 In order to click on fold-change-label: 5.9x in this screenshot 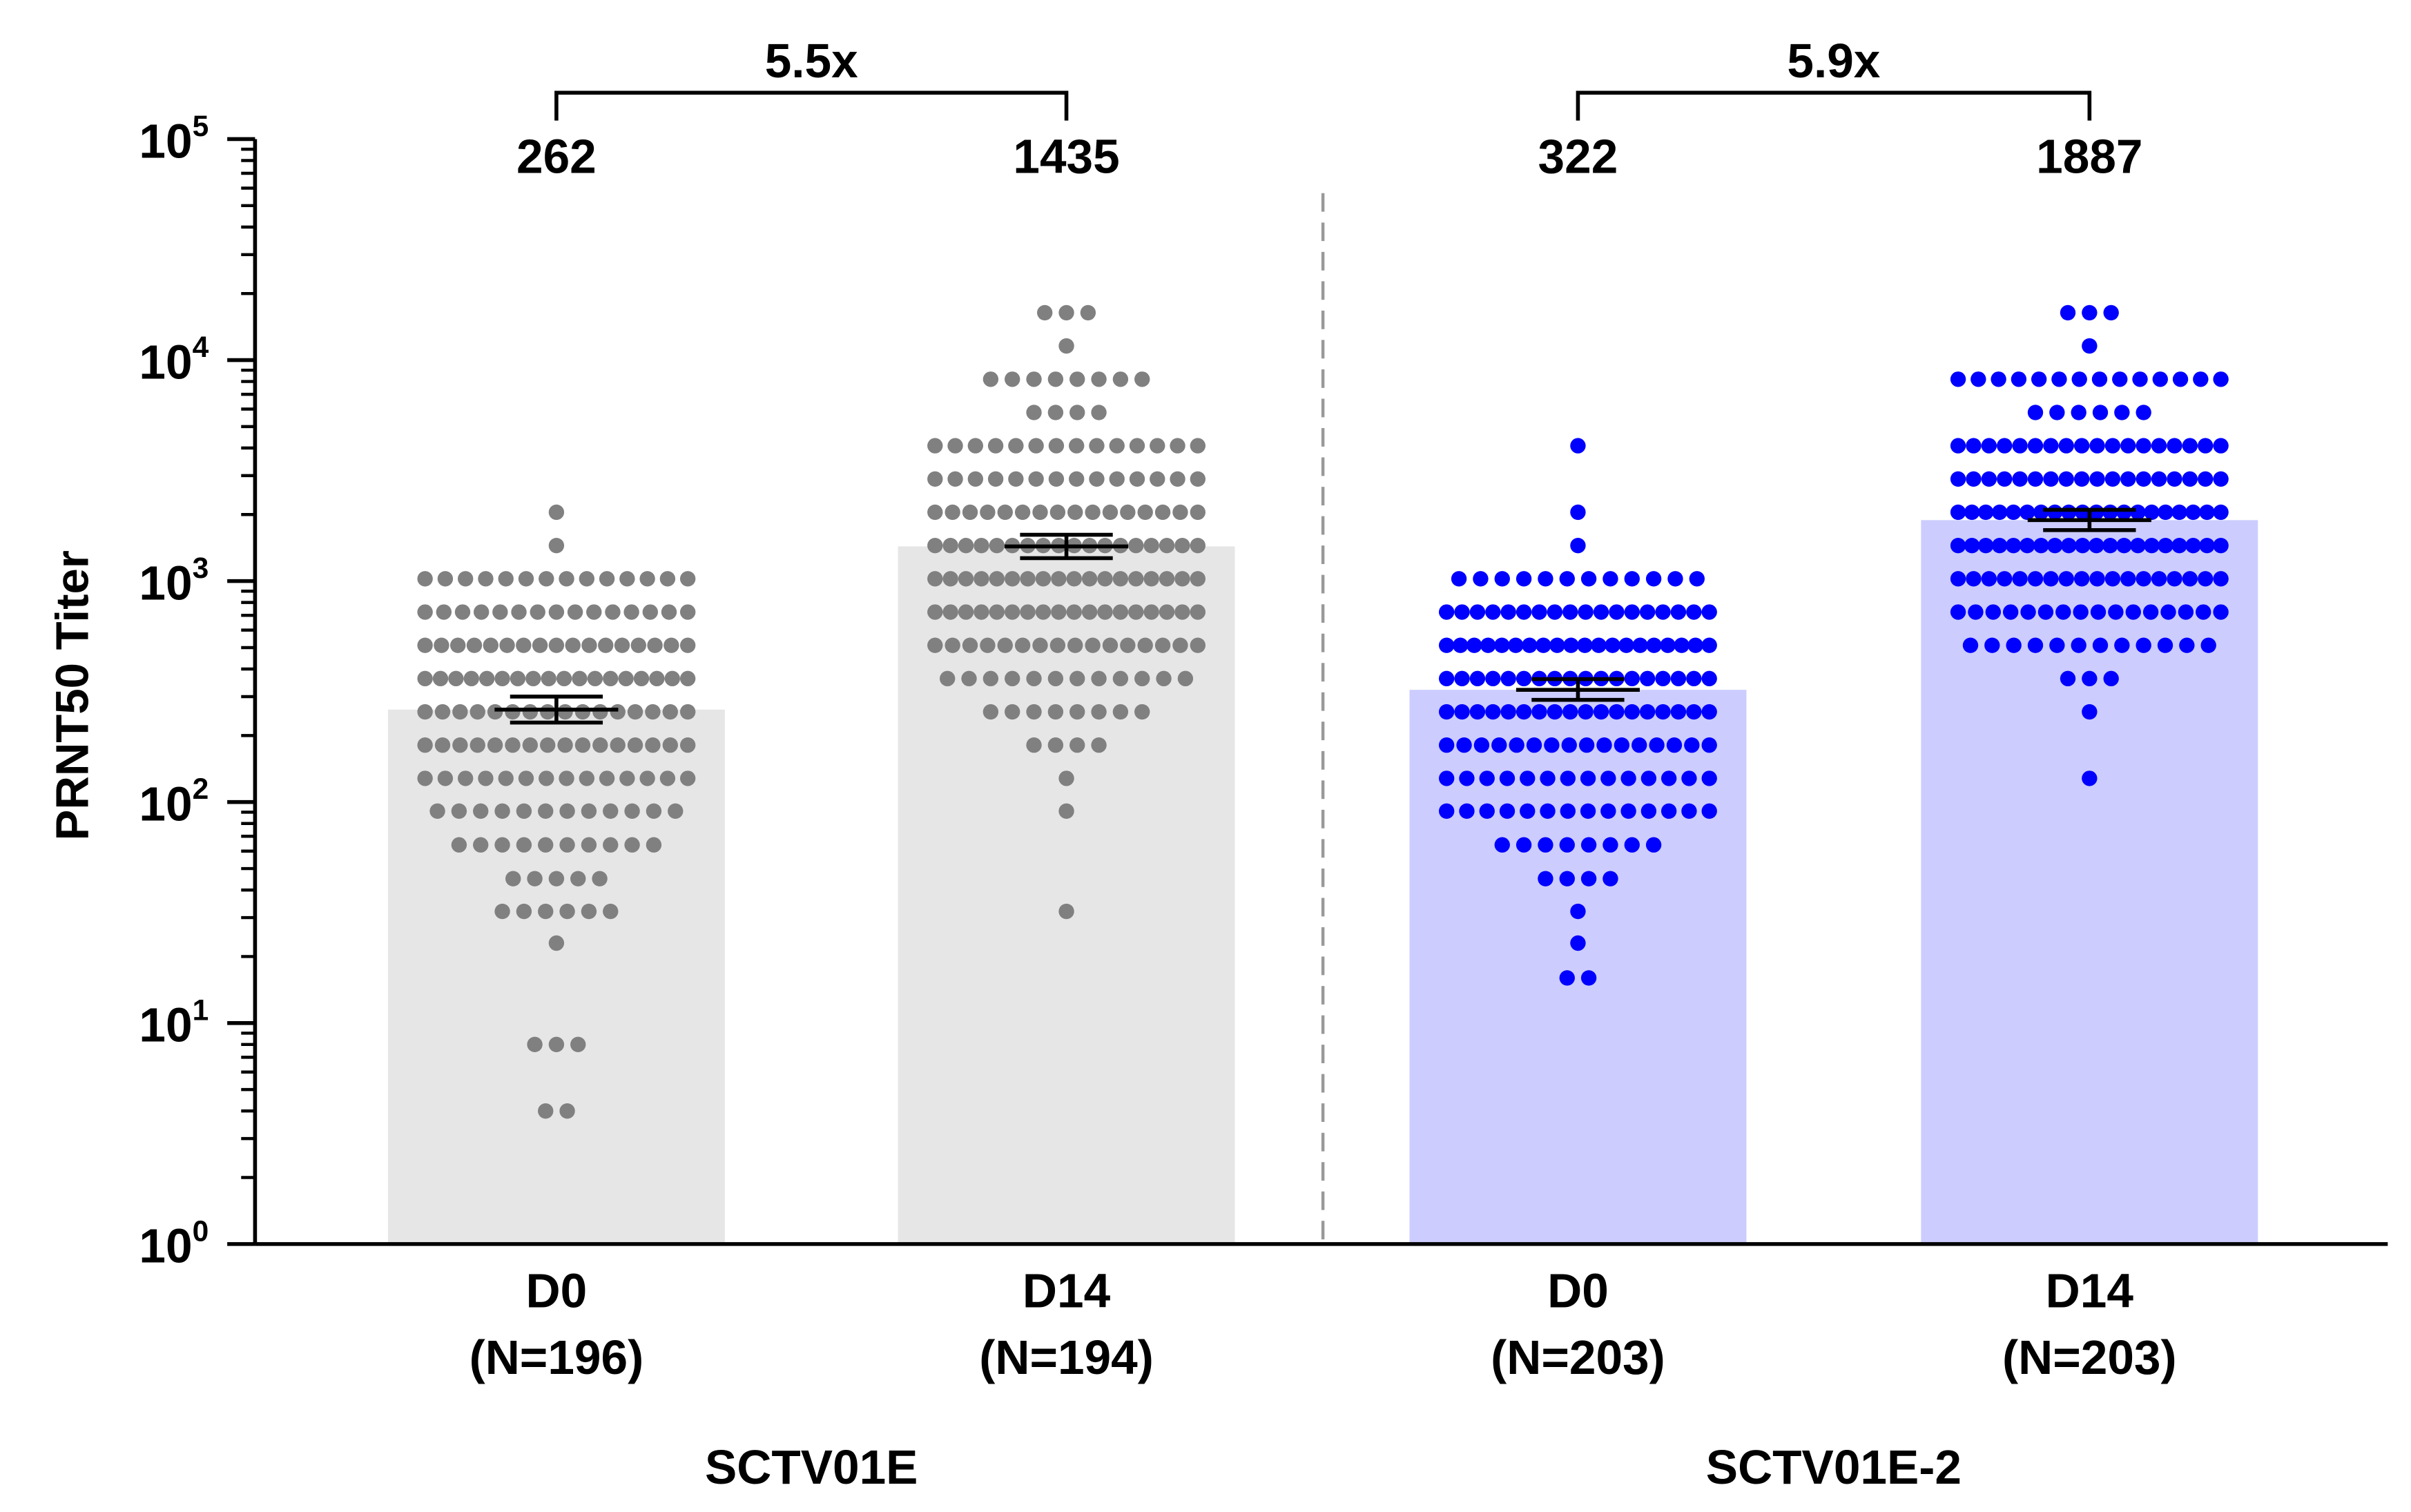, I will do `click(1834, 61)`.